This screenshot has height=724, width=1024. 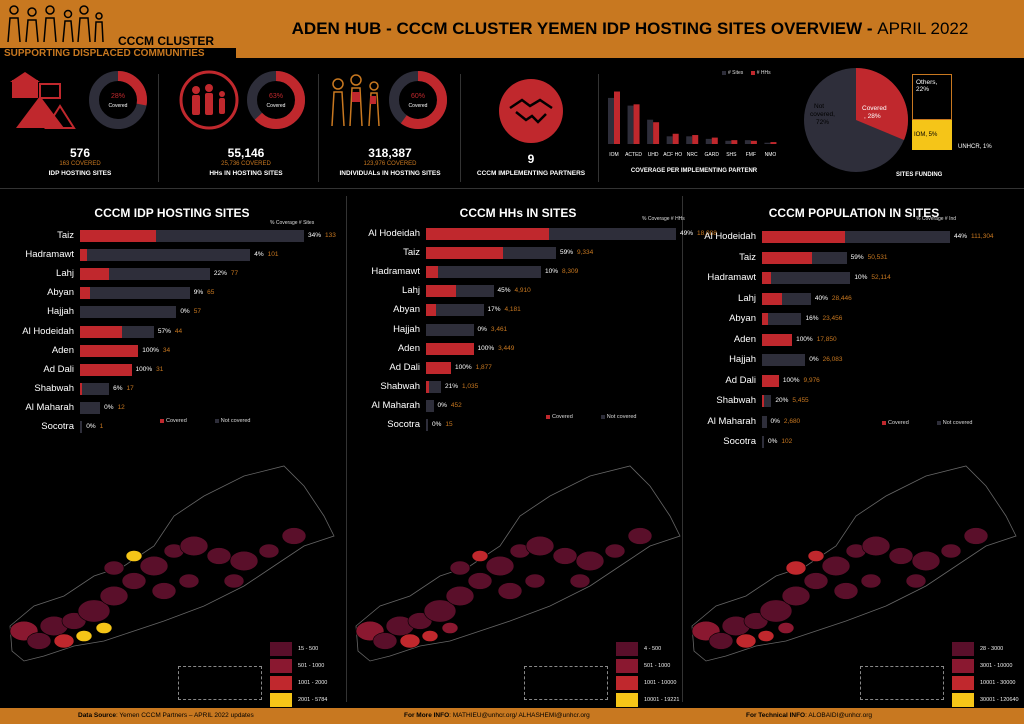 I want to click on coverage-pct: 9%, so click(x=198, y=293).